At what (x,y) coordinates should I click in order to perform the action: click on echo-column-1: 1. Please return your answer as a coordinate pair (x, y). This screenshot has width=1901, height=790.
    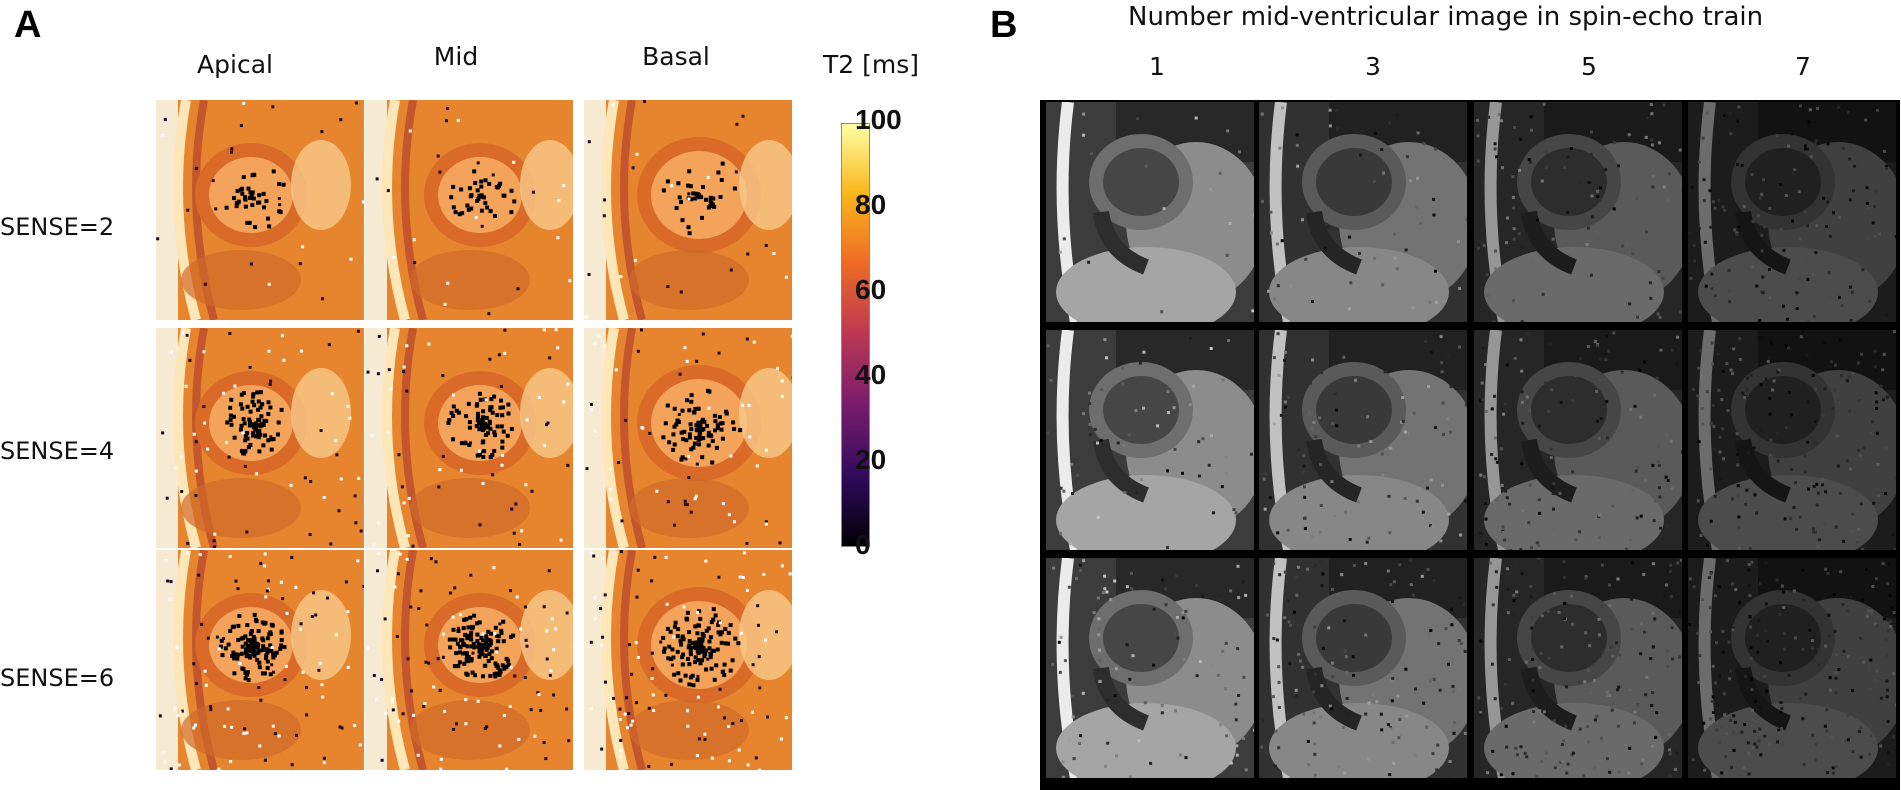
    Looking at the image, I should click on (1157, 66).